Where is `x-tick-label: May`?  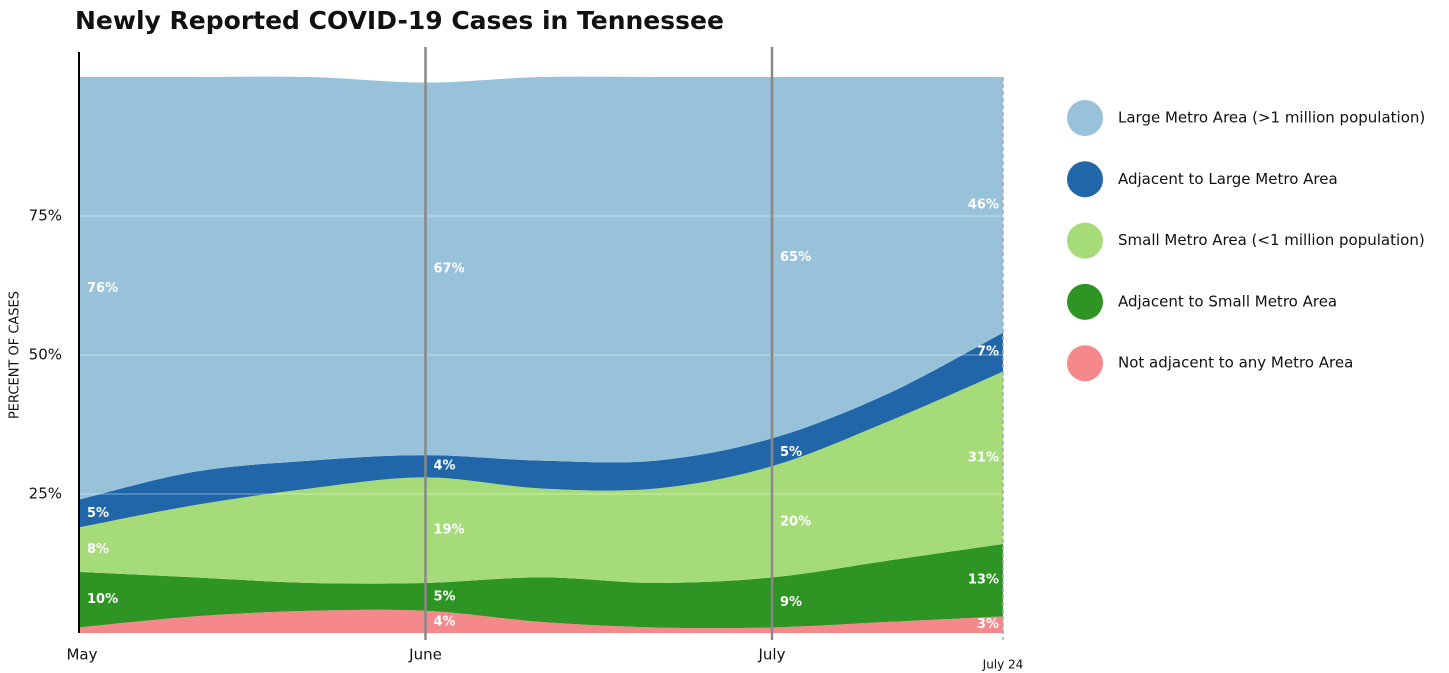
x-tick-label: May is located at coordinates (81, 655).